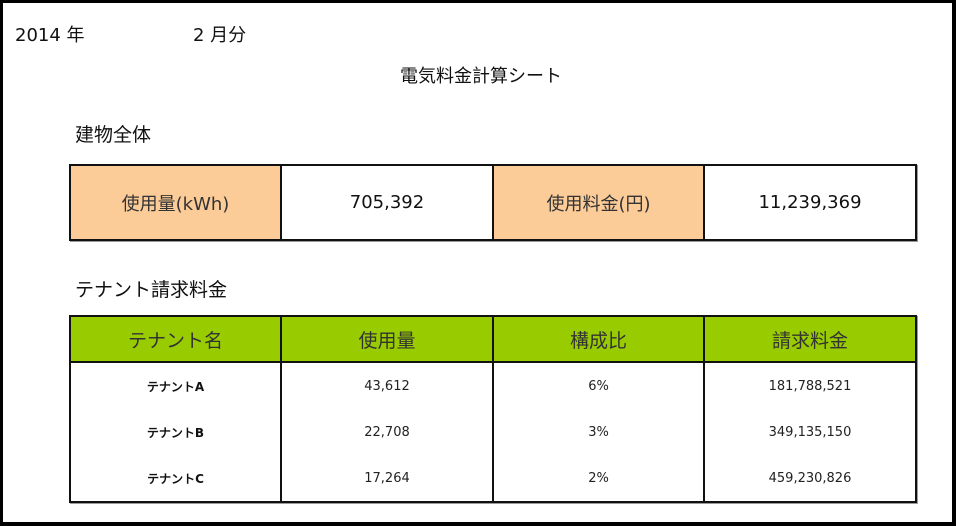 The width and height of the screenshot is (956, 526). What do you see at coordinates (50, 35) in the screenshot?
I see `year-label: 2014 年` at bounding box center [50, 35].